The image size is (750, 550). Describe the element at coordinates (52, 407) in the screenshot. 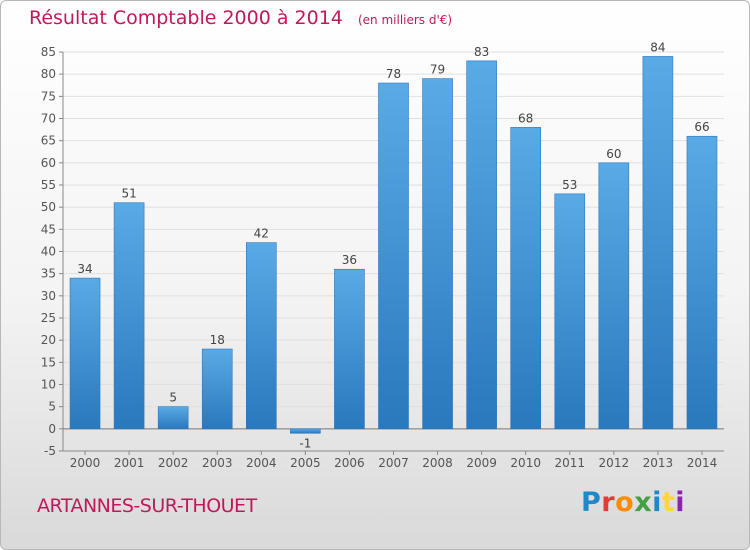

I see `y-tick-label: 5` at that location.